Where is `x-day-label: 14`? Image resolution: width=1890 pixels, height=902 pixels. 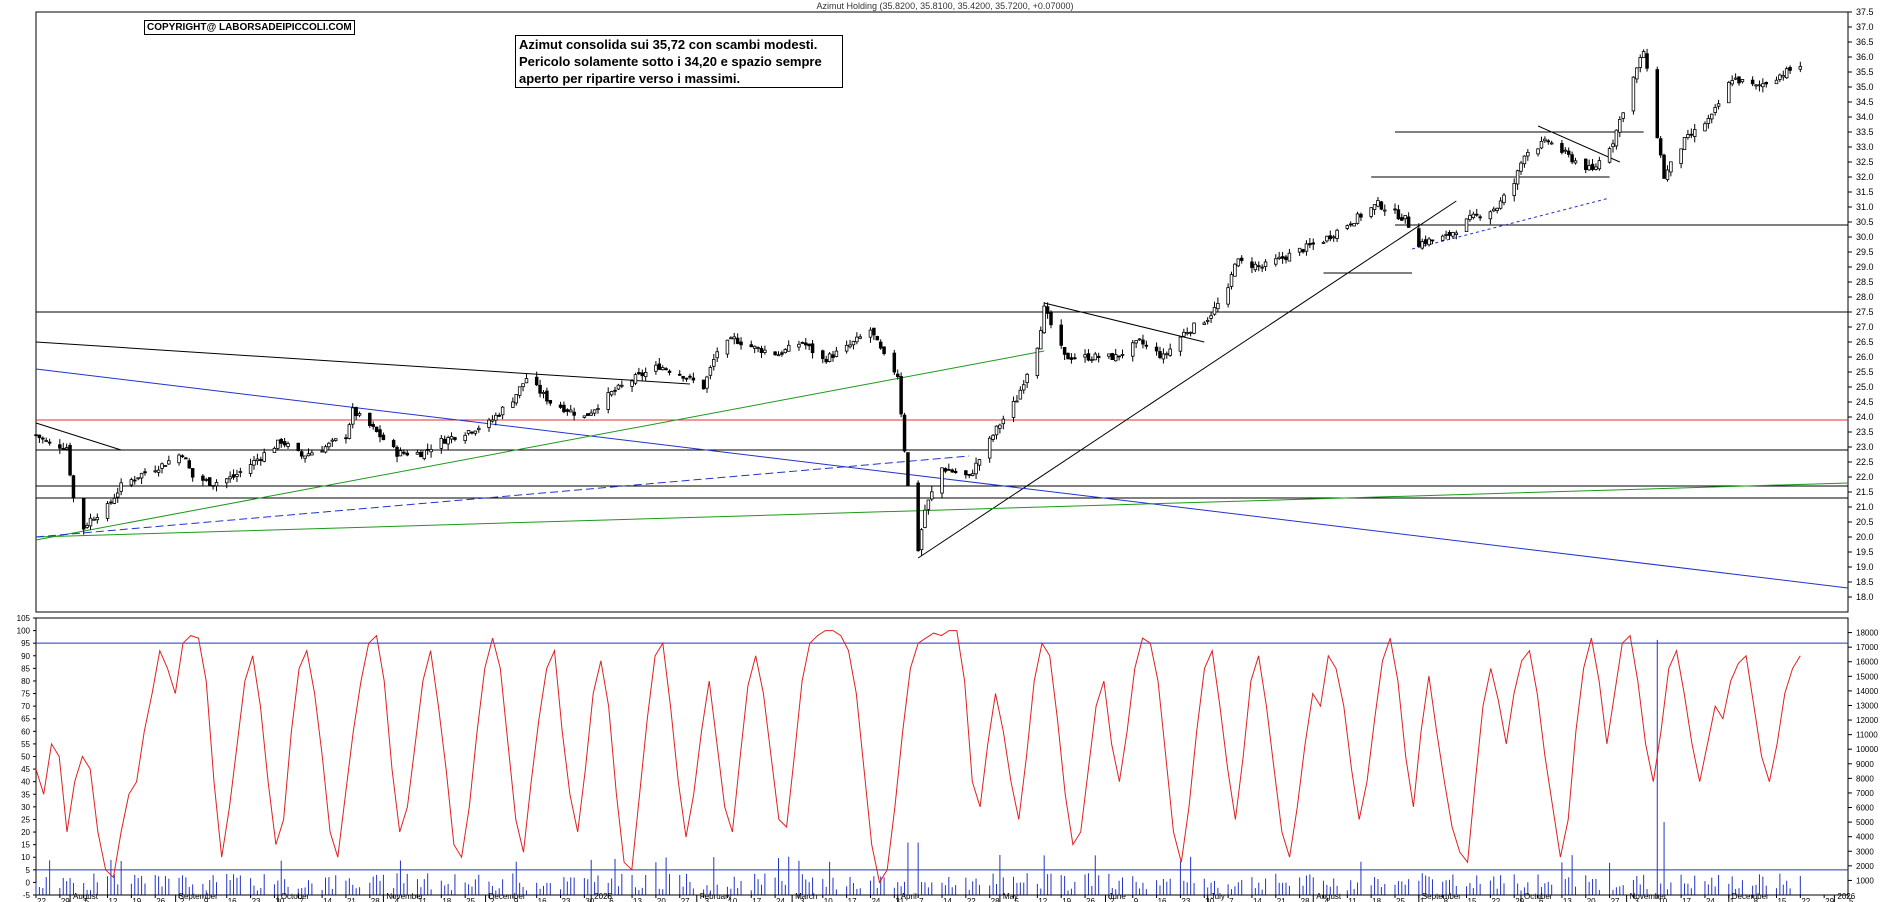 x-day-label: 14 is located at coordinates (947, 899).